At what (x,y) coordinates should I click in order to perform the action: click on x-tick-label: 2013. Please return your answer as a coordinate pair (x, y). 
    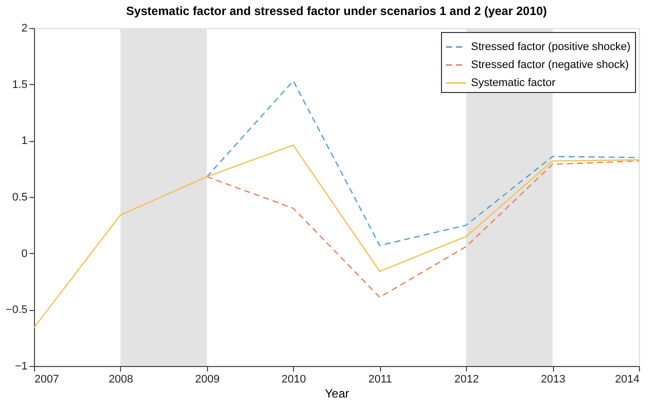
    Looking at the image, I should click on (553, 380).